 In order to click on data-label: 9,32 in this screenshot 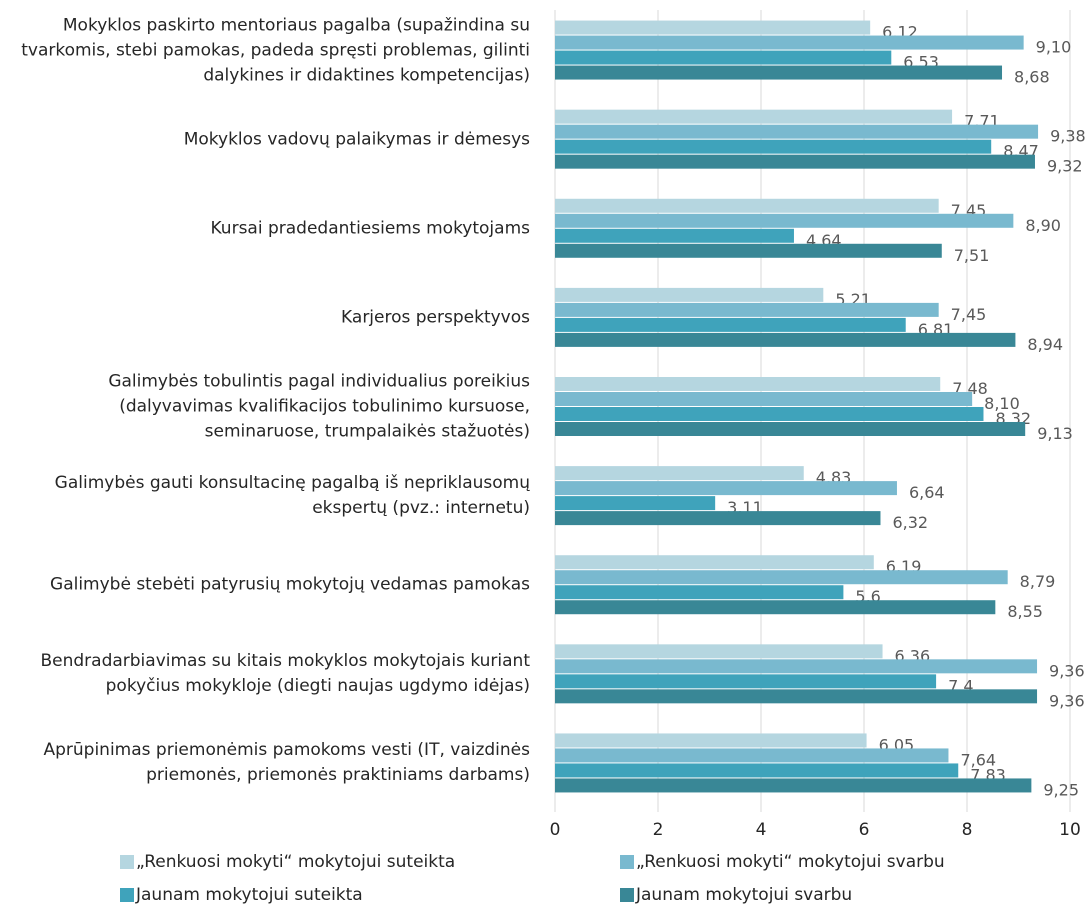, I will do `click(1065, 166)`.